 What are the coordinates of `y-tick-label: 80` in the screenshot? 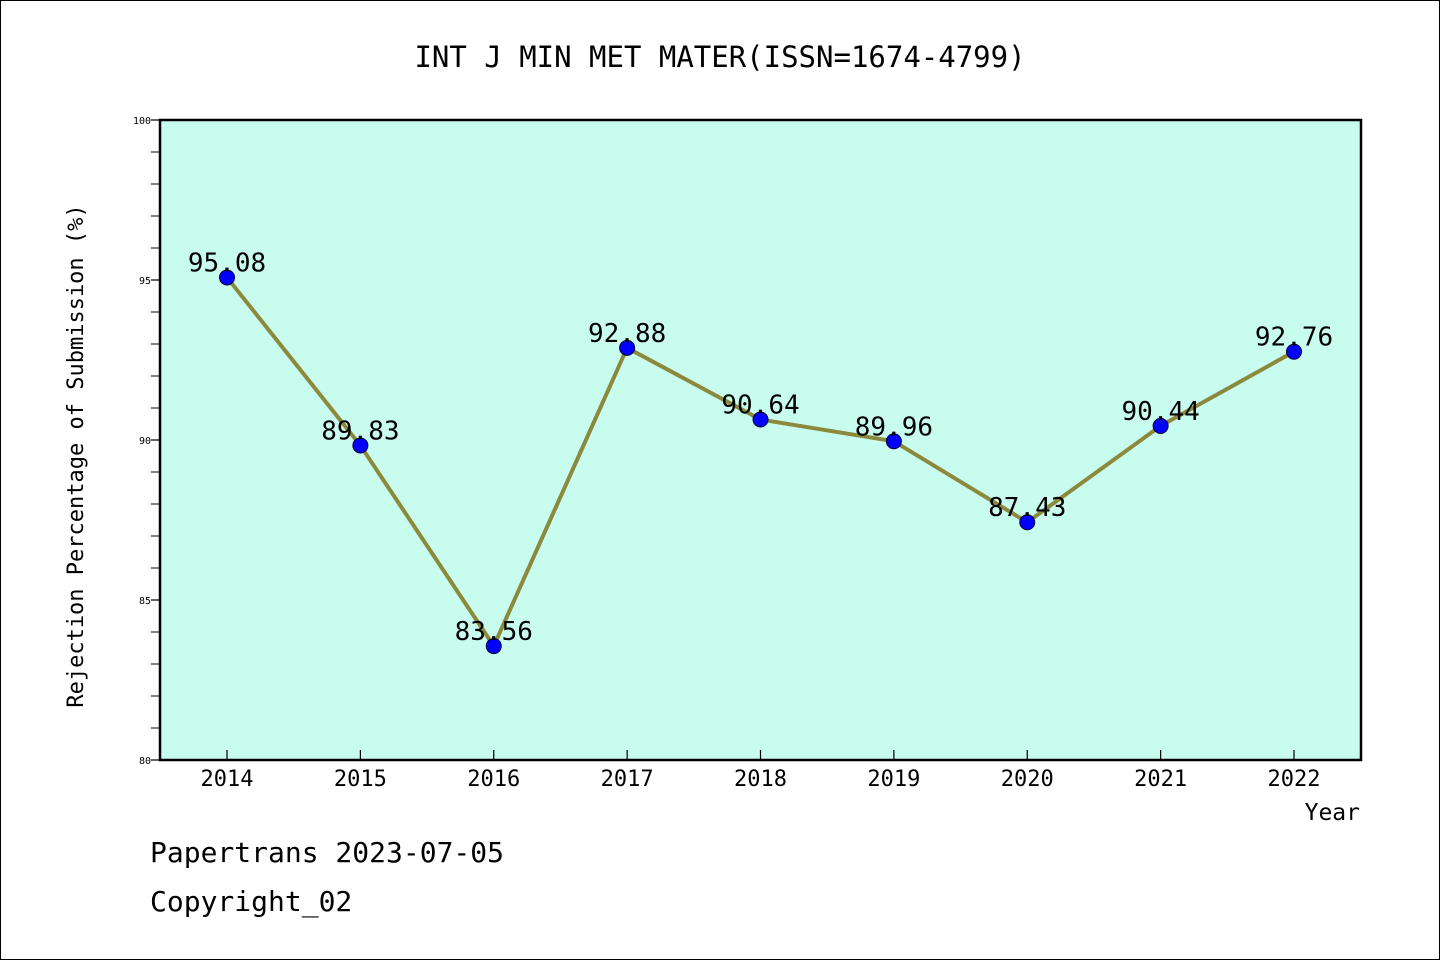 It's located at (145, 761).